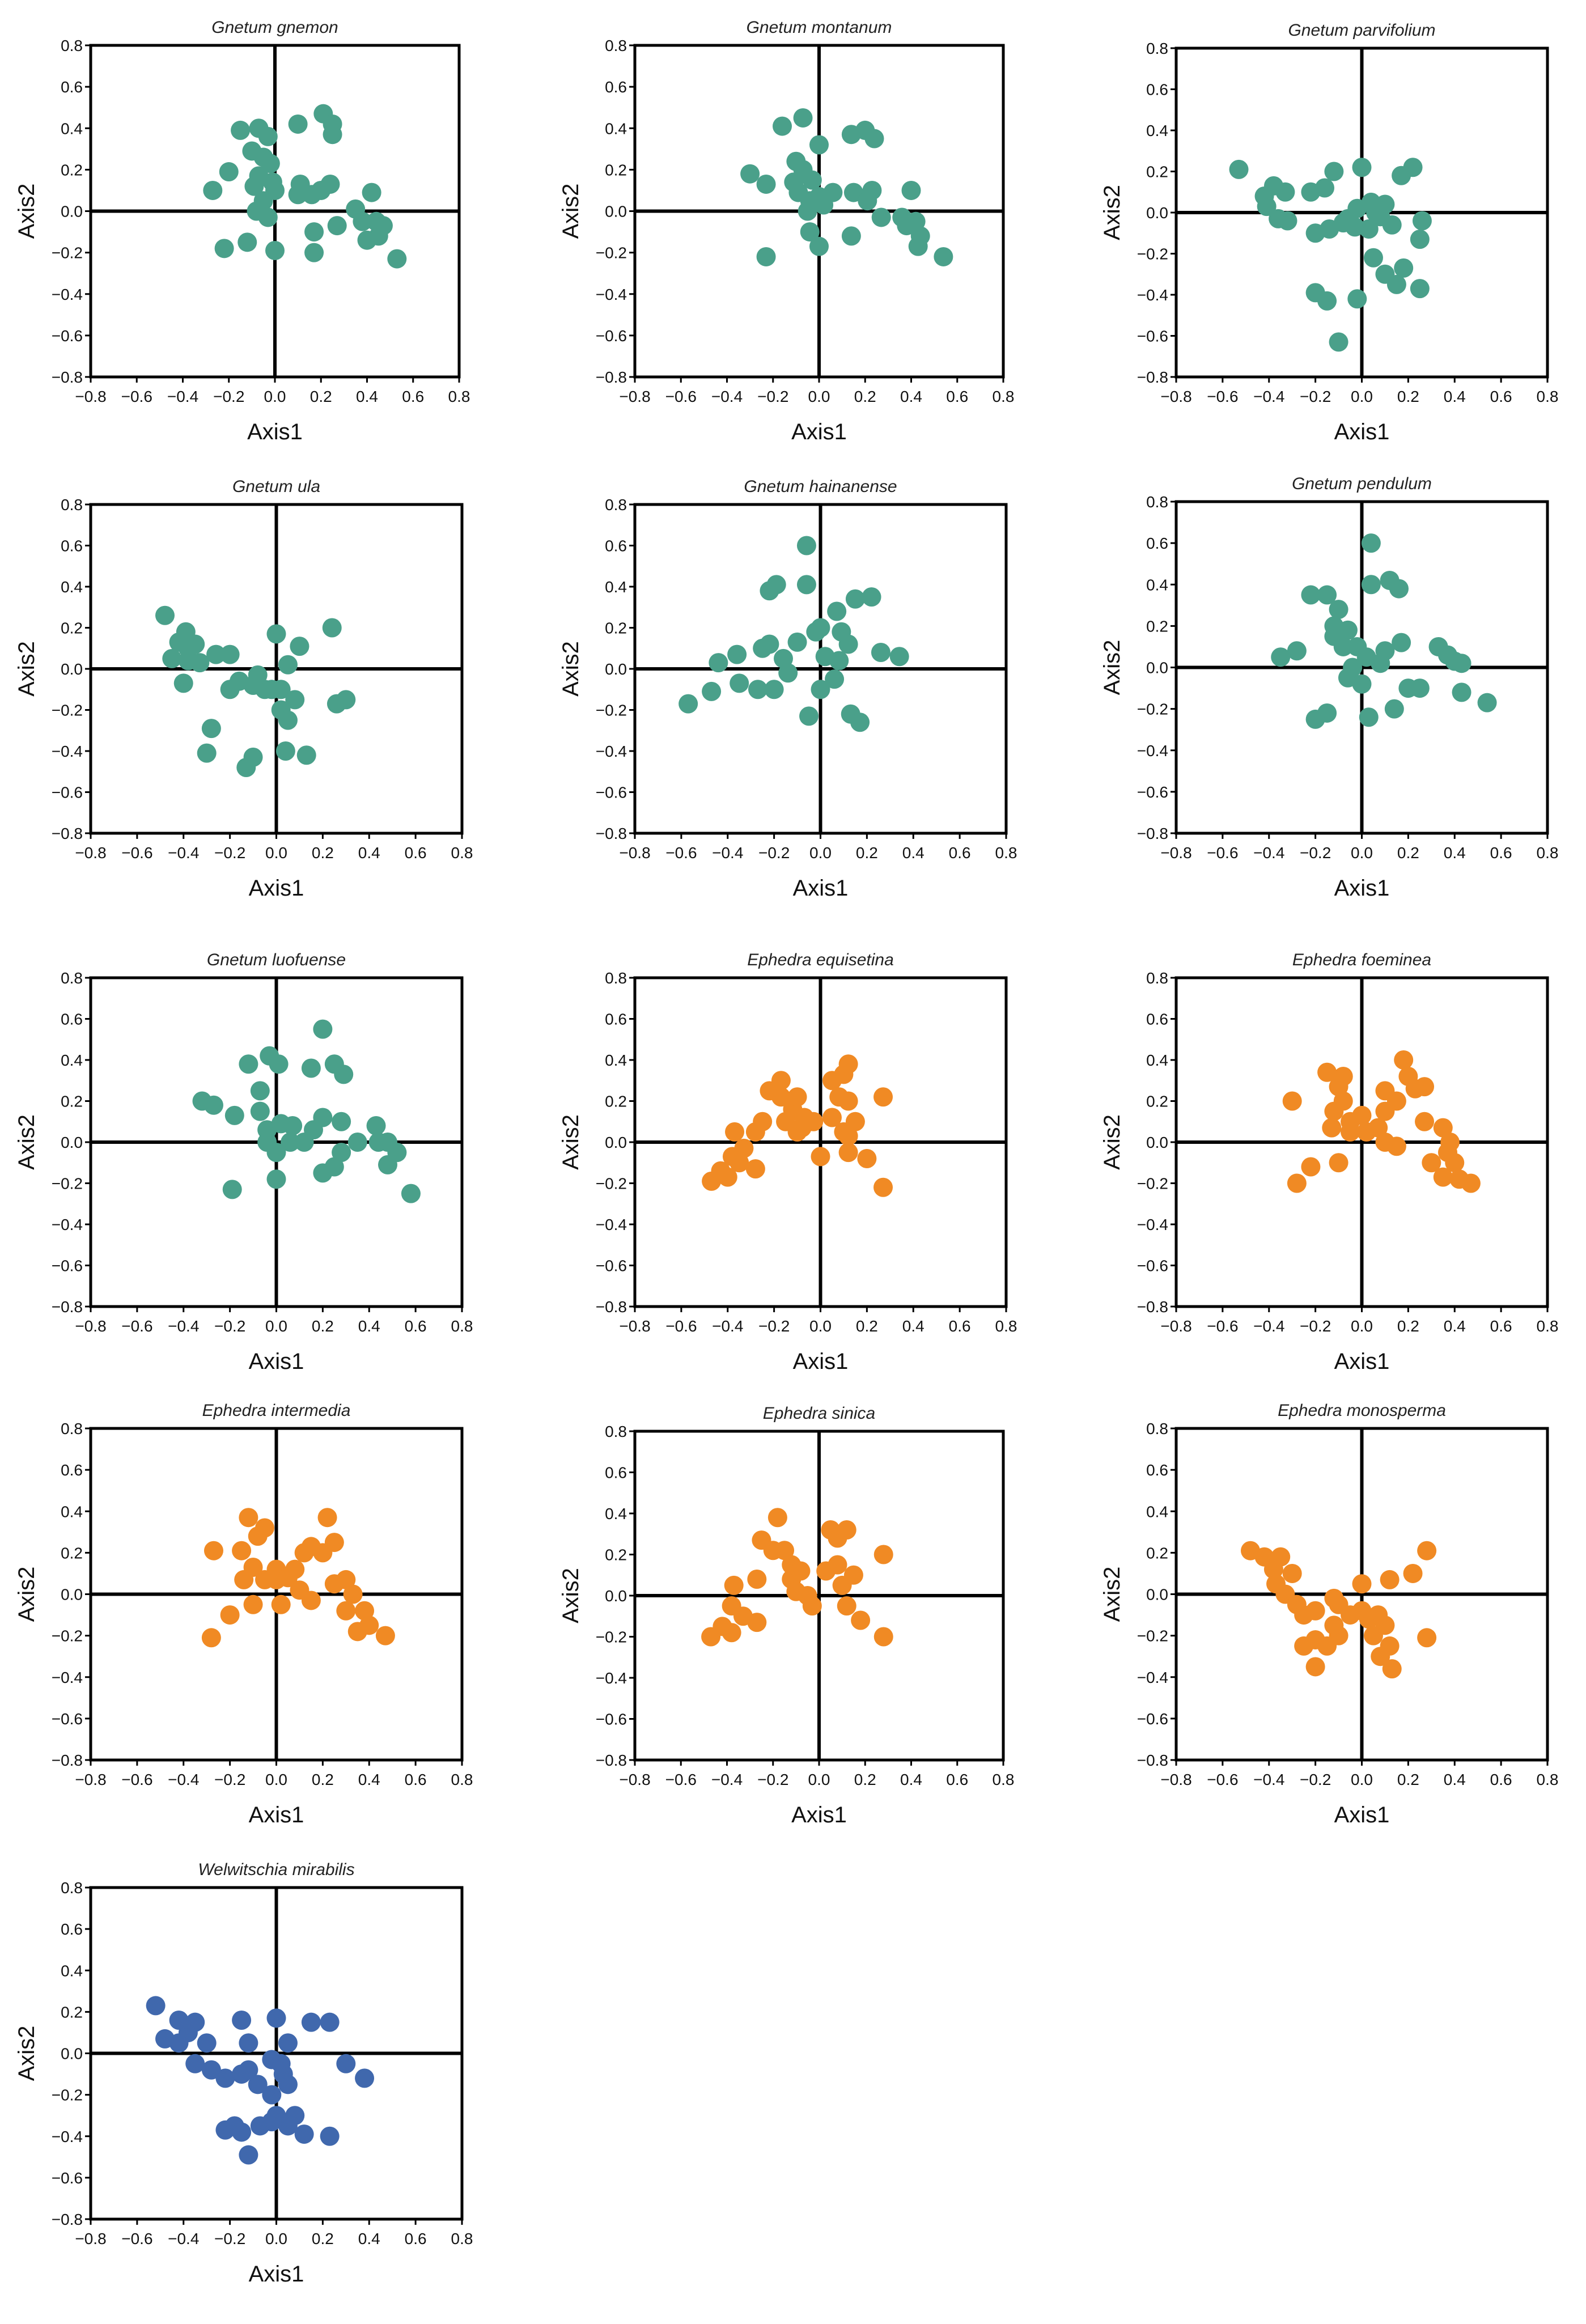 Image resolution: width=1586 pixels, height=2324 pixels. I want to click on x-tick-label: −0.8, so click(634, 1326).